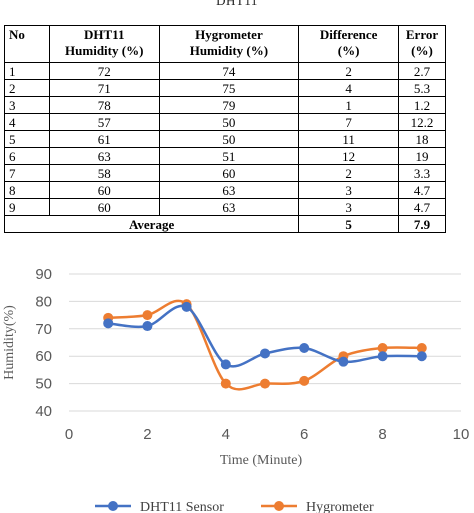  What do you see at coordinates (43, 356) in the screenshot?
I see `y-tick-label: 60` at bounding box center [43, 356].